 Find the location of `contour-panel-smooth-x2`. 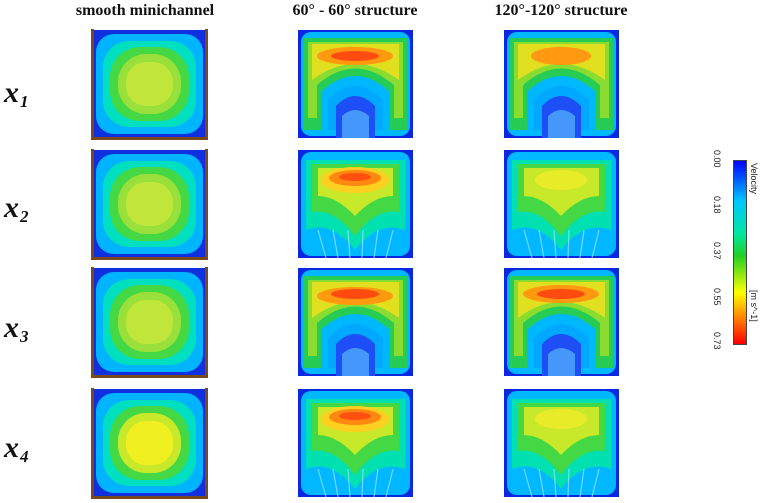

contour-panel-smooth-x2 is located at coordinates (149, 204).